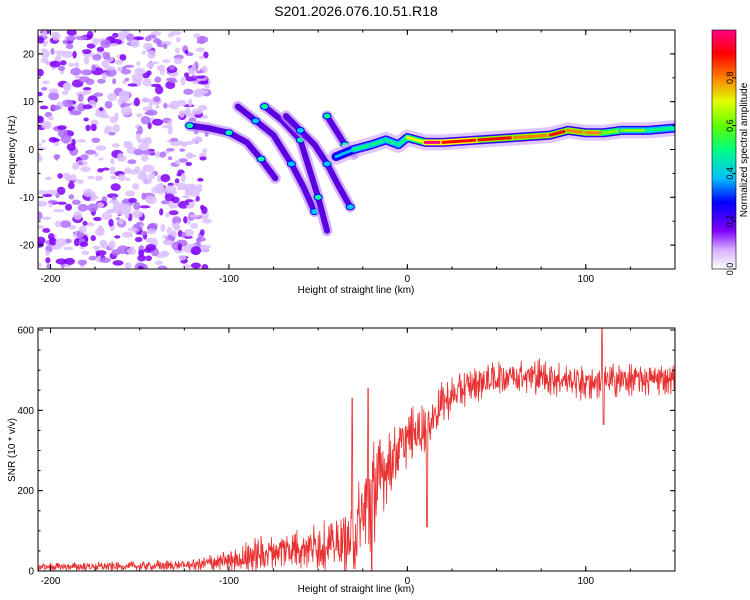  I want to click on colorbar-tick-label: 0.8, so click(730, 78).